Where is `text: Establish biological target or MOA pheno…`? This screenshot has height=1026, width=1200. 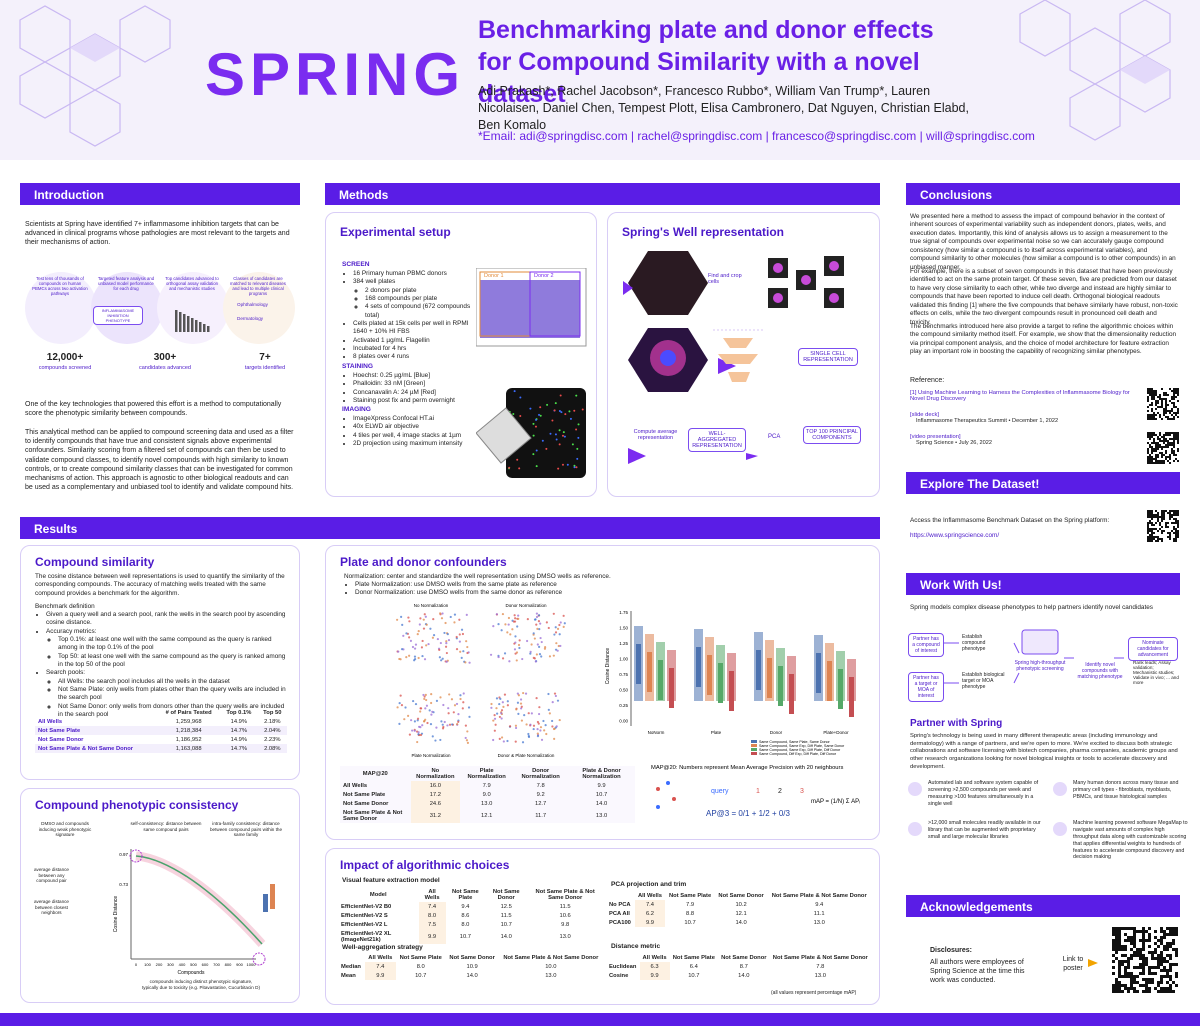
text: Establish biological target or MOA pheno… is located at coordinates (983, 681).